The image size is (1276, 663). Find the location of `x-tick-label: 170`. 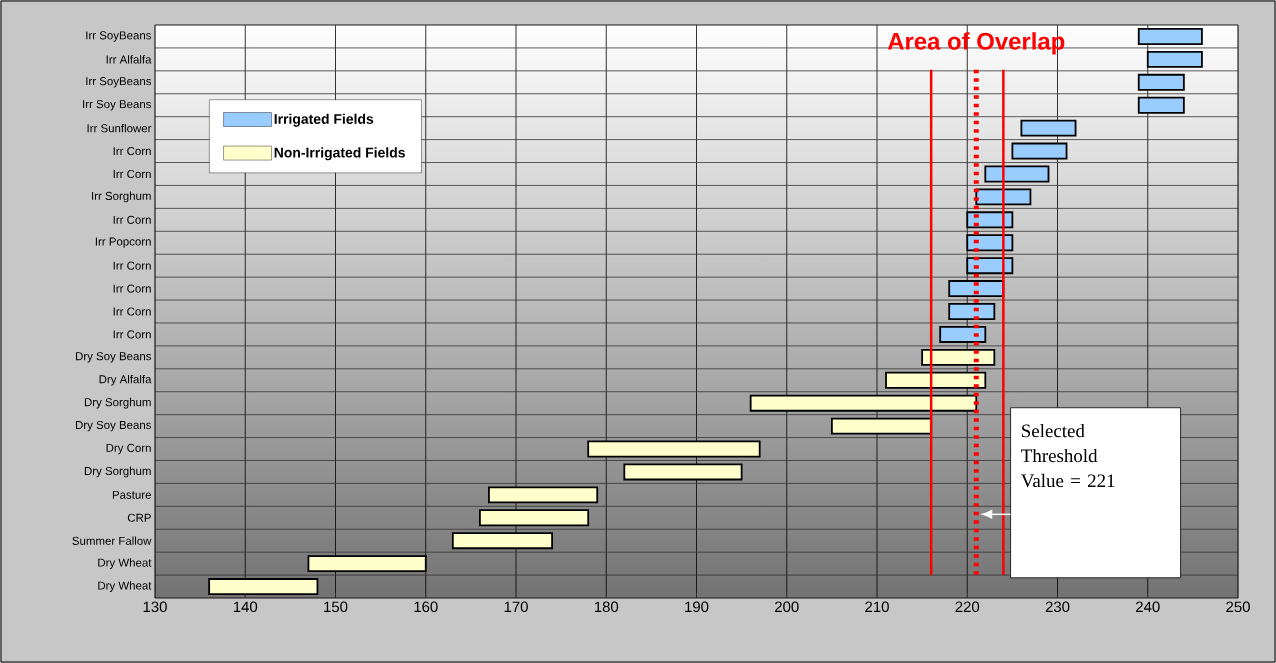

x-tick-label: 170 is located at coordinates (516, 607).